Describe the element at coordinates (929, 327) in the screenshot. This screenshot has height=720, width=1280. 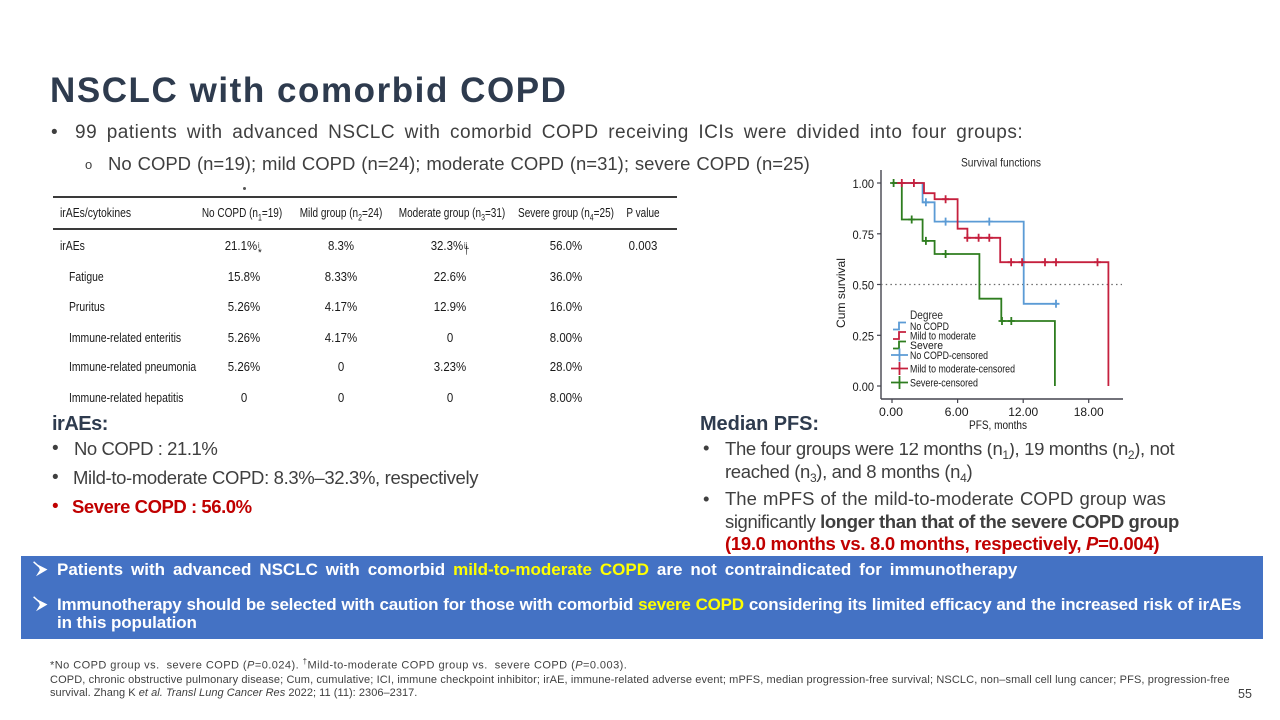
I see `svg-text: No COPD` at that location.